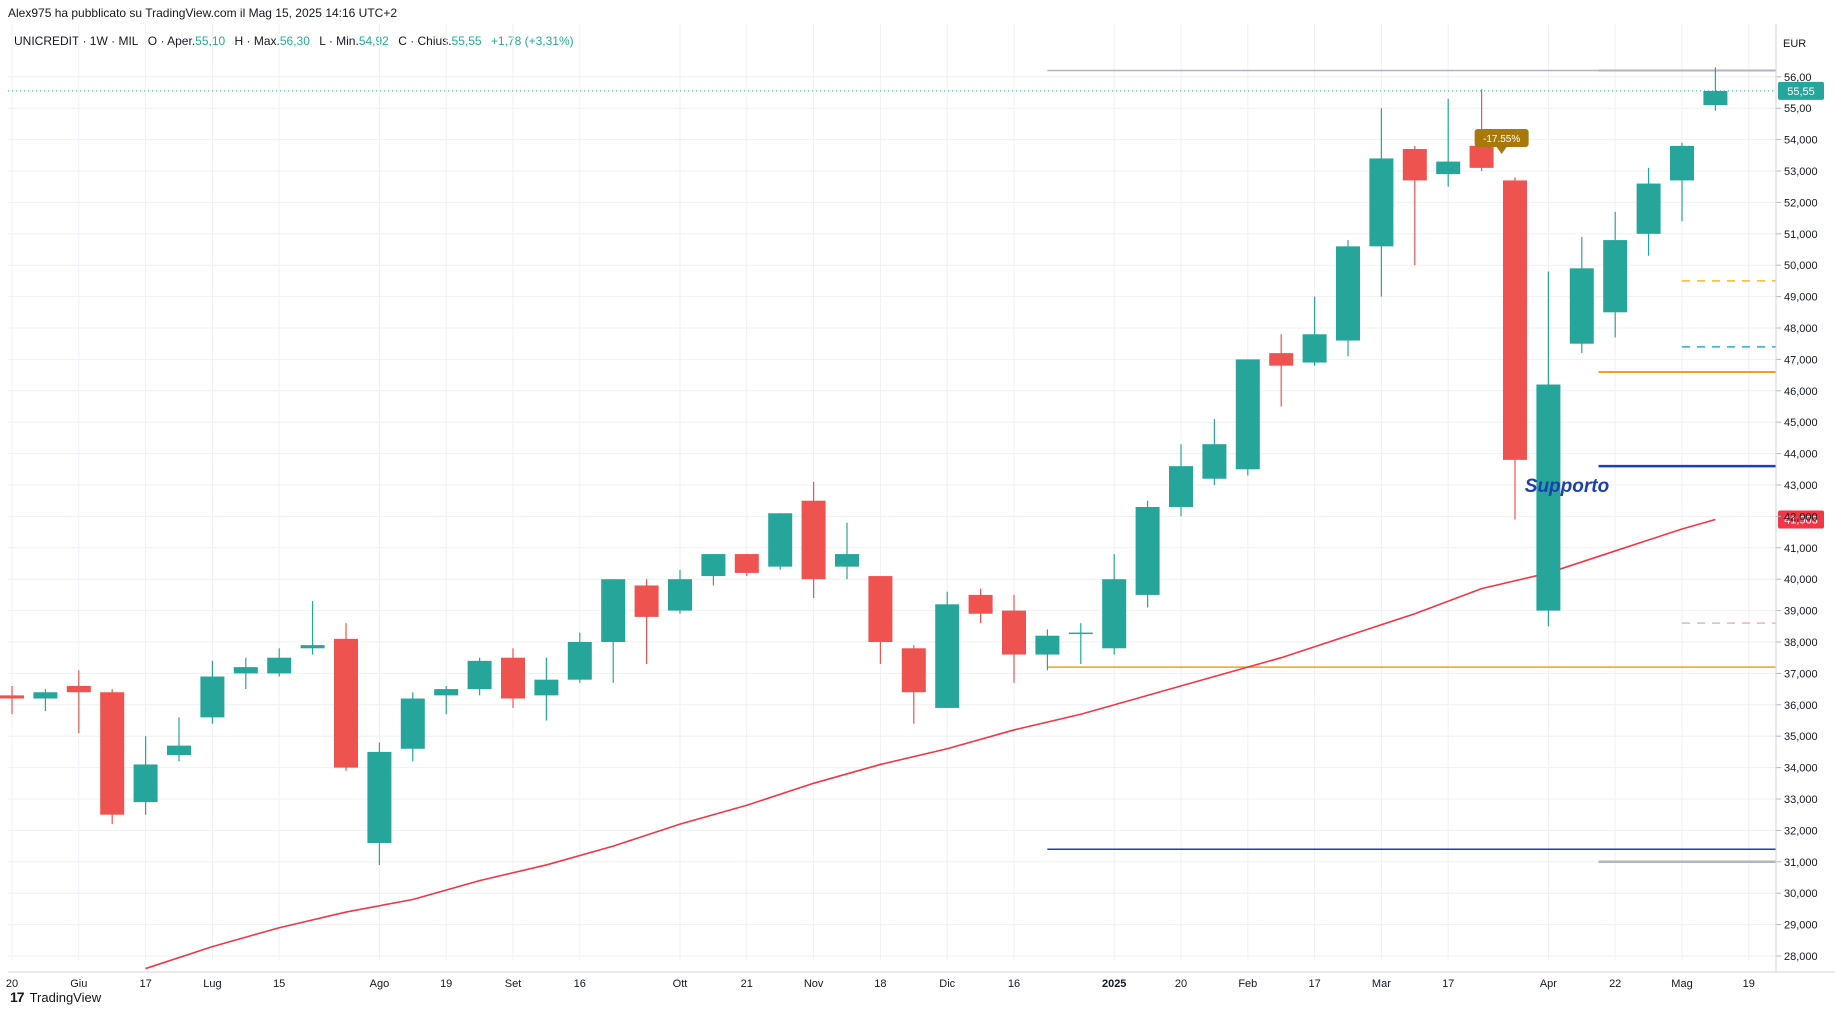  Describe the element at coordinates (1801, 957) in the screenshot. I see `y-tick-label: 28,000` at that location.